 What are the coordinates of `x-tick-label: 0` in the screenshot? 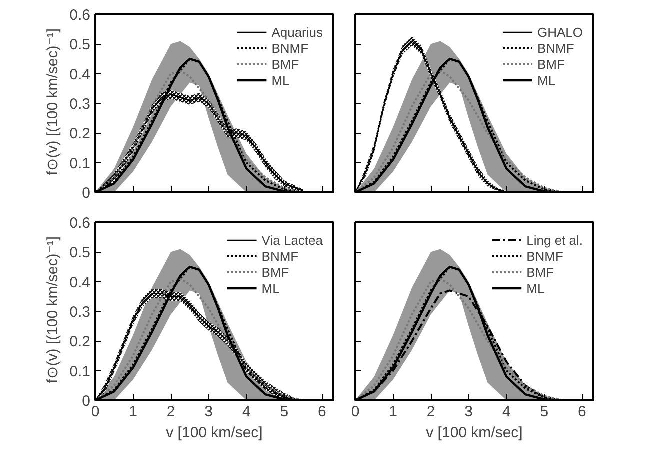 It's located at (355, 412).